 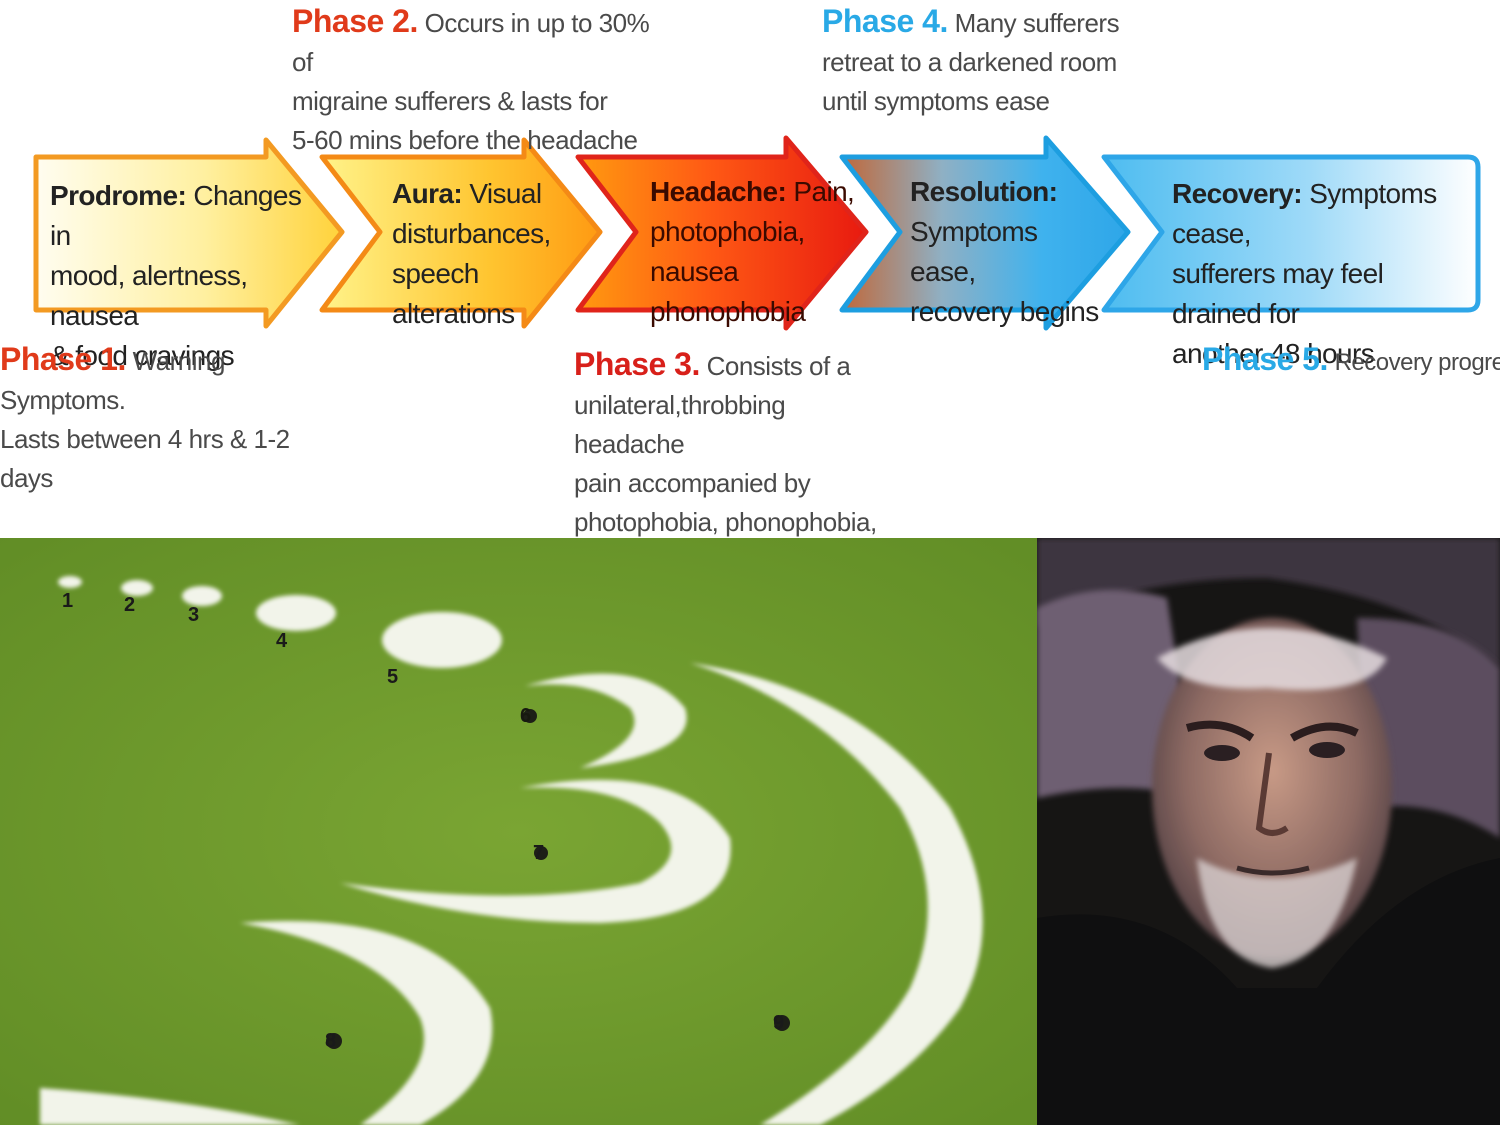 I want to click on phase-5-text-1: Recovery progresses, so click(x=1417, y=362).